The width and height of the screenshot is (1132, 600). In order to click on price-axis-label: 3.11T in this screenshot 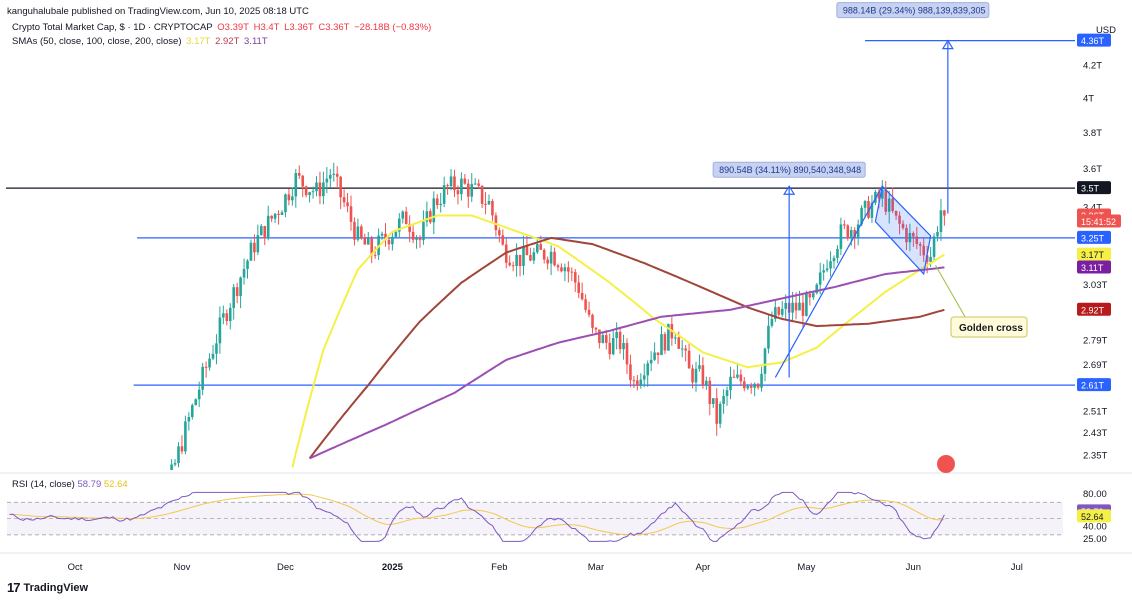, I will do `click(1092, 268)`.